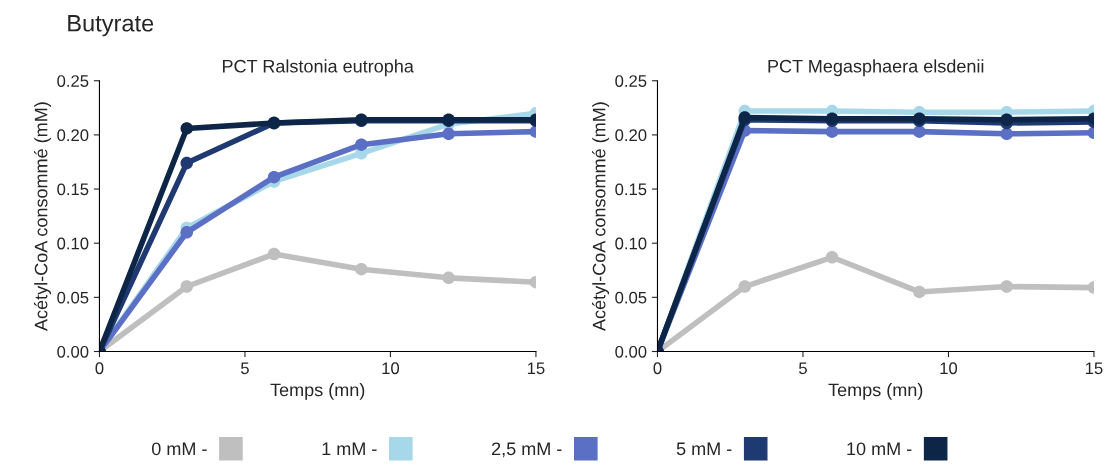 This screenshot has width=1105, height=475. Describe the element at coordinates (876, 68) in the screenshot. I see `chart-title: PCT Megasphaera elsdenii` at that location.